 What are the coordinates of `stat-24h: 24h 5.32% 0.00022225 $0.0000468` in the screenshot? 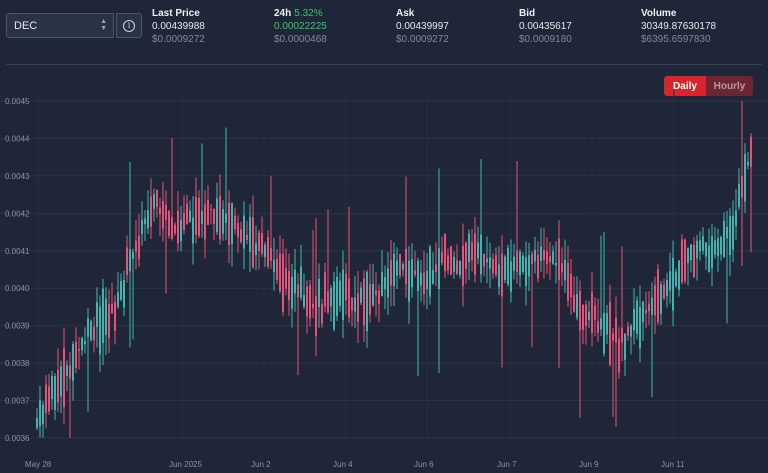 It's located at (300, 26).